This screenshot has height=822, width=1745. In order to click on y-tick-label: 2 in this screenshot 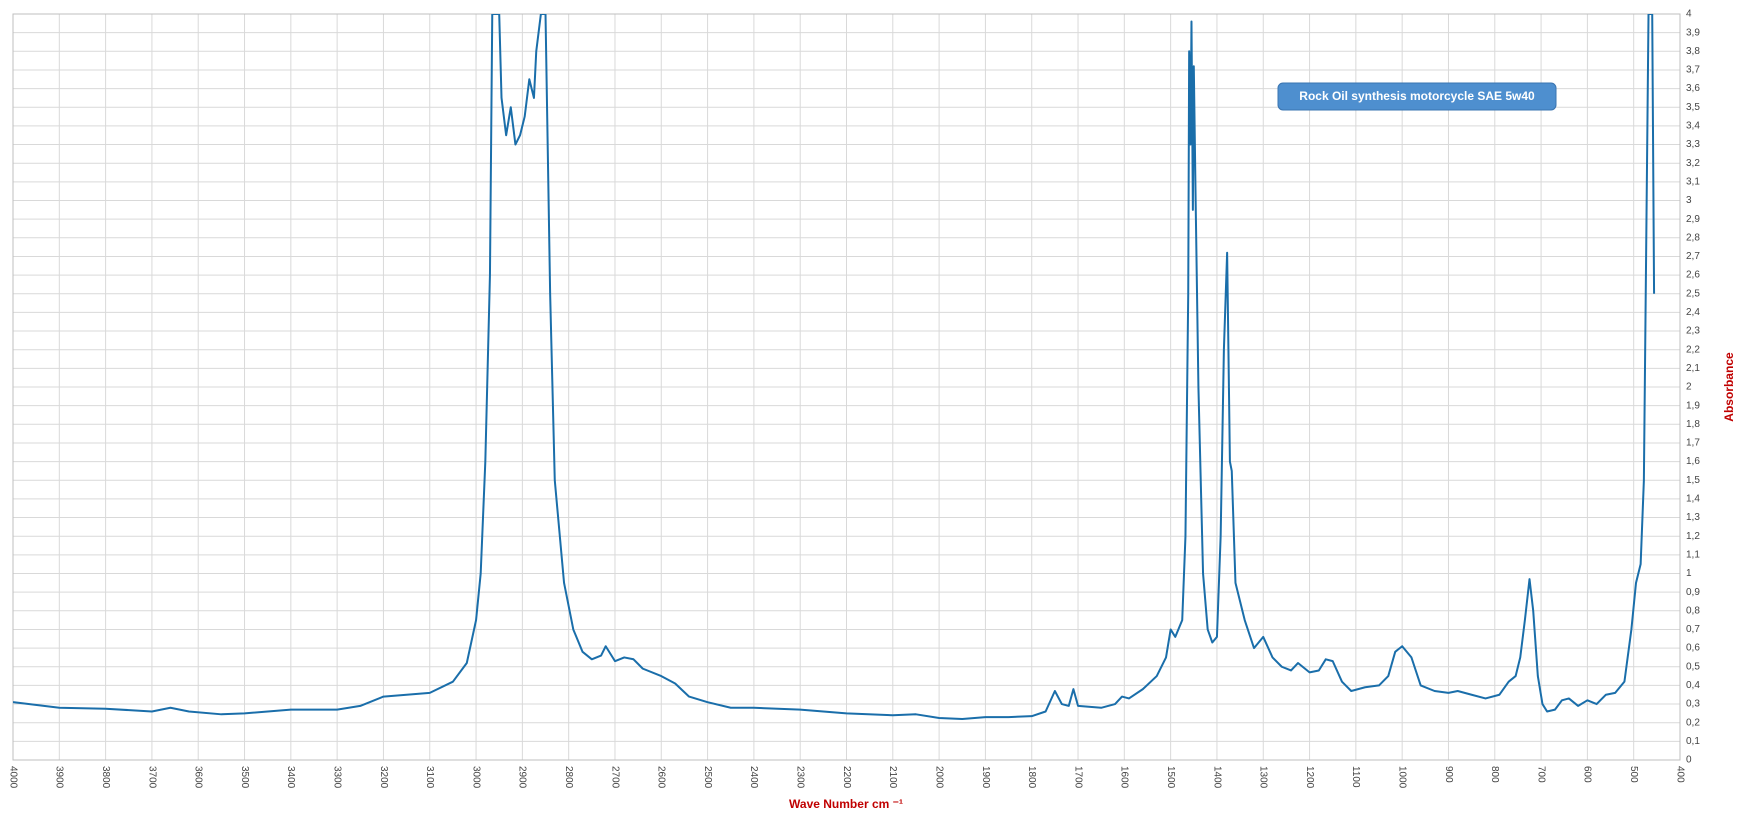, I will do `click(1689, 387)`.